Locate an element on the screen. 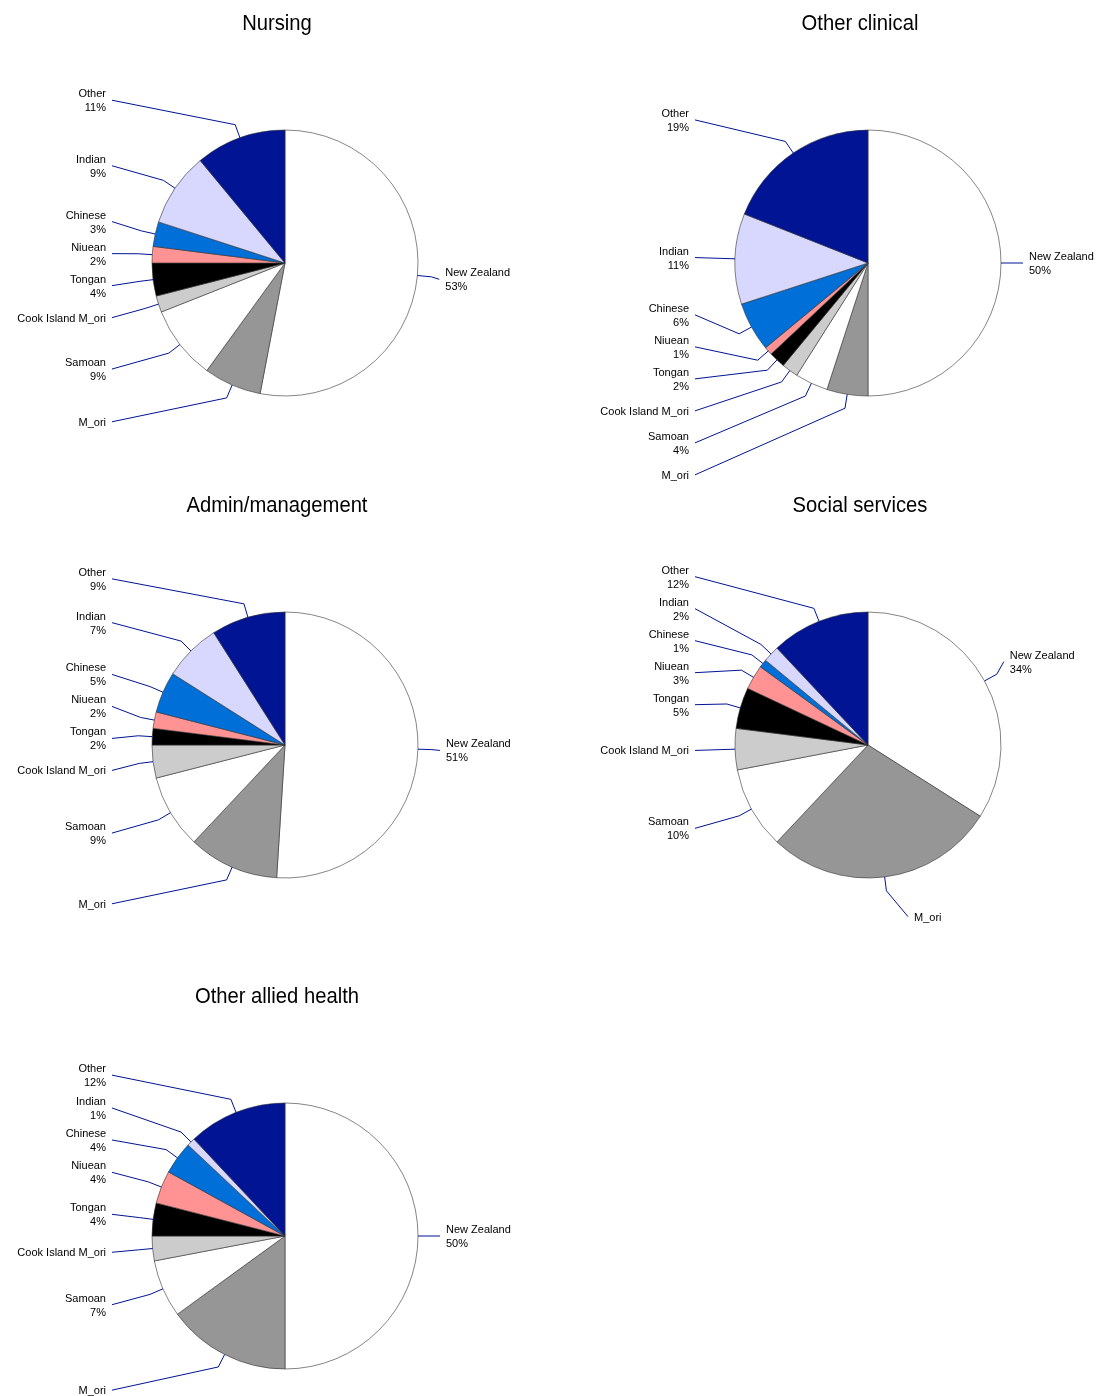  chart-title: Other allied health is located at coordinates (277, 995).